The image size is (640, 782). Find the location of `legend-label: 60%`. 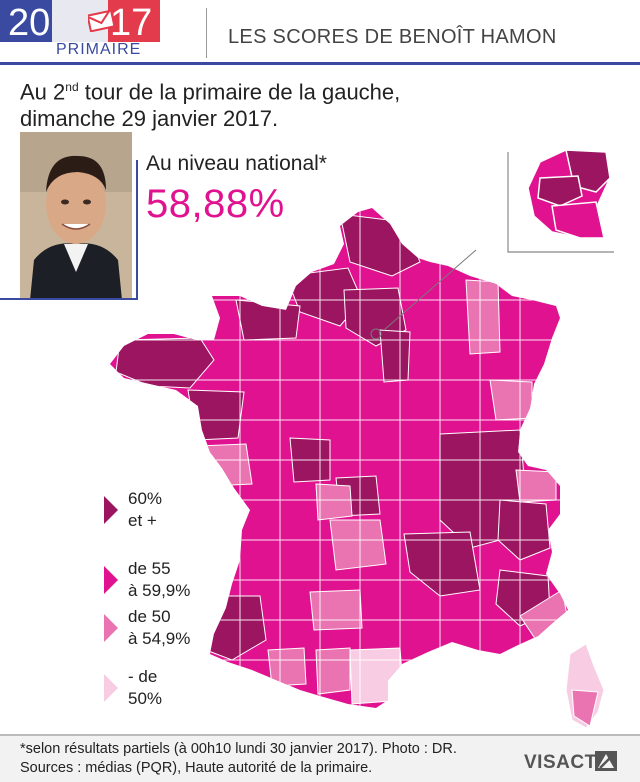

legend-label: 60% is located at coordinates (145, 498).